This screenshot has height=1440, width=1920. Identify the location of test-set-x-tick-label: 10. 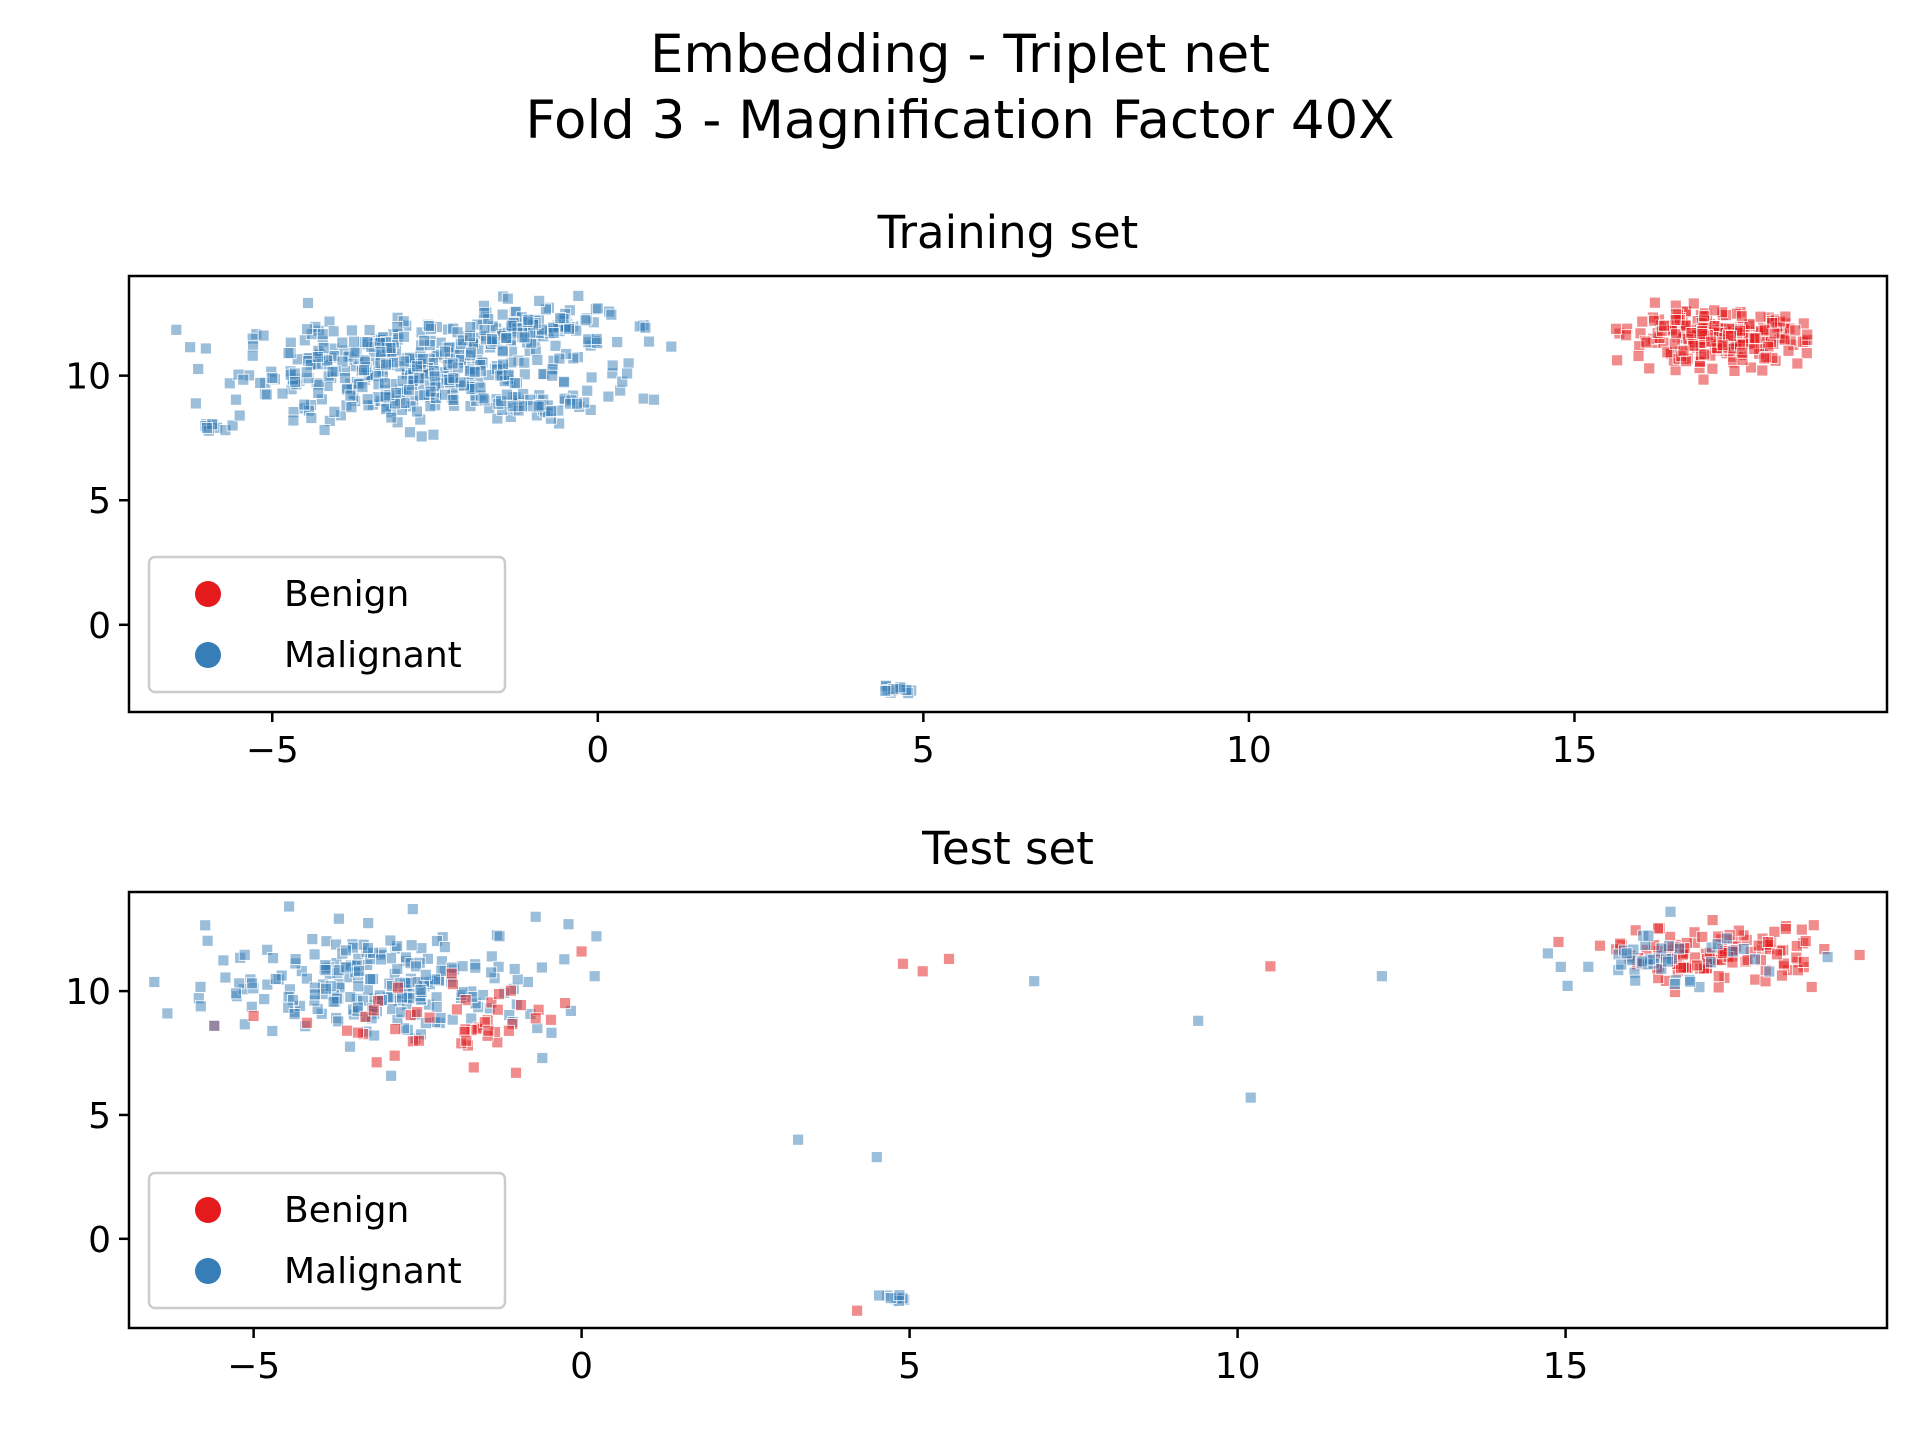
(1238, 1366).